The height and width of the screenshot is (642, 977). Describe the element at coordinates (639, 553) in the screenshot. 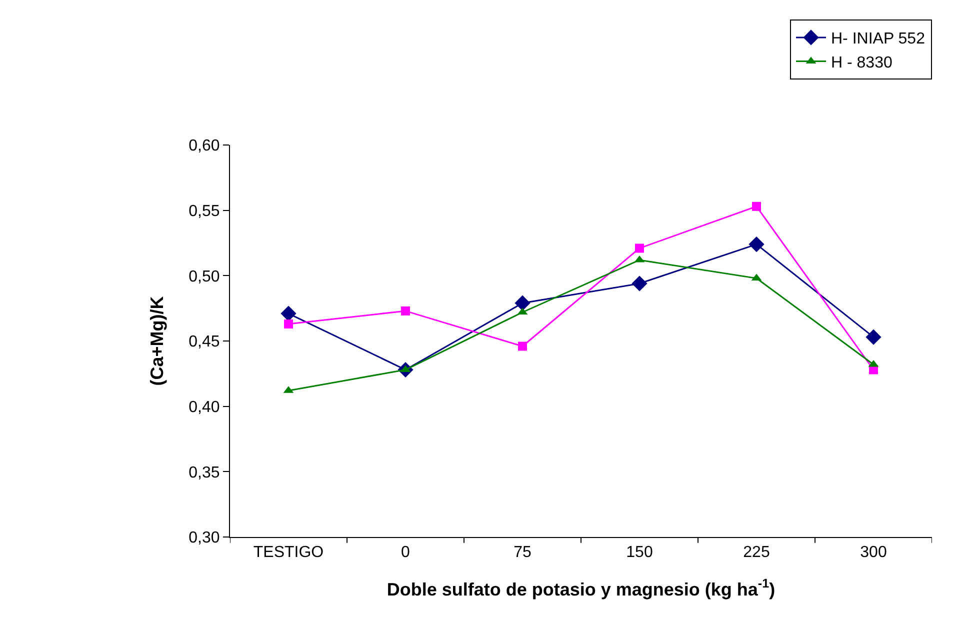

I see `x-tick-label: 150` at that location.